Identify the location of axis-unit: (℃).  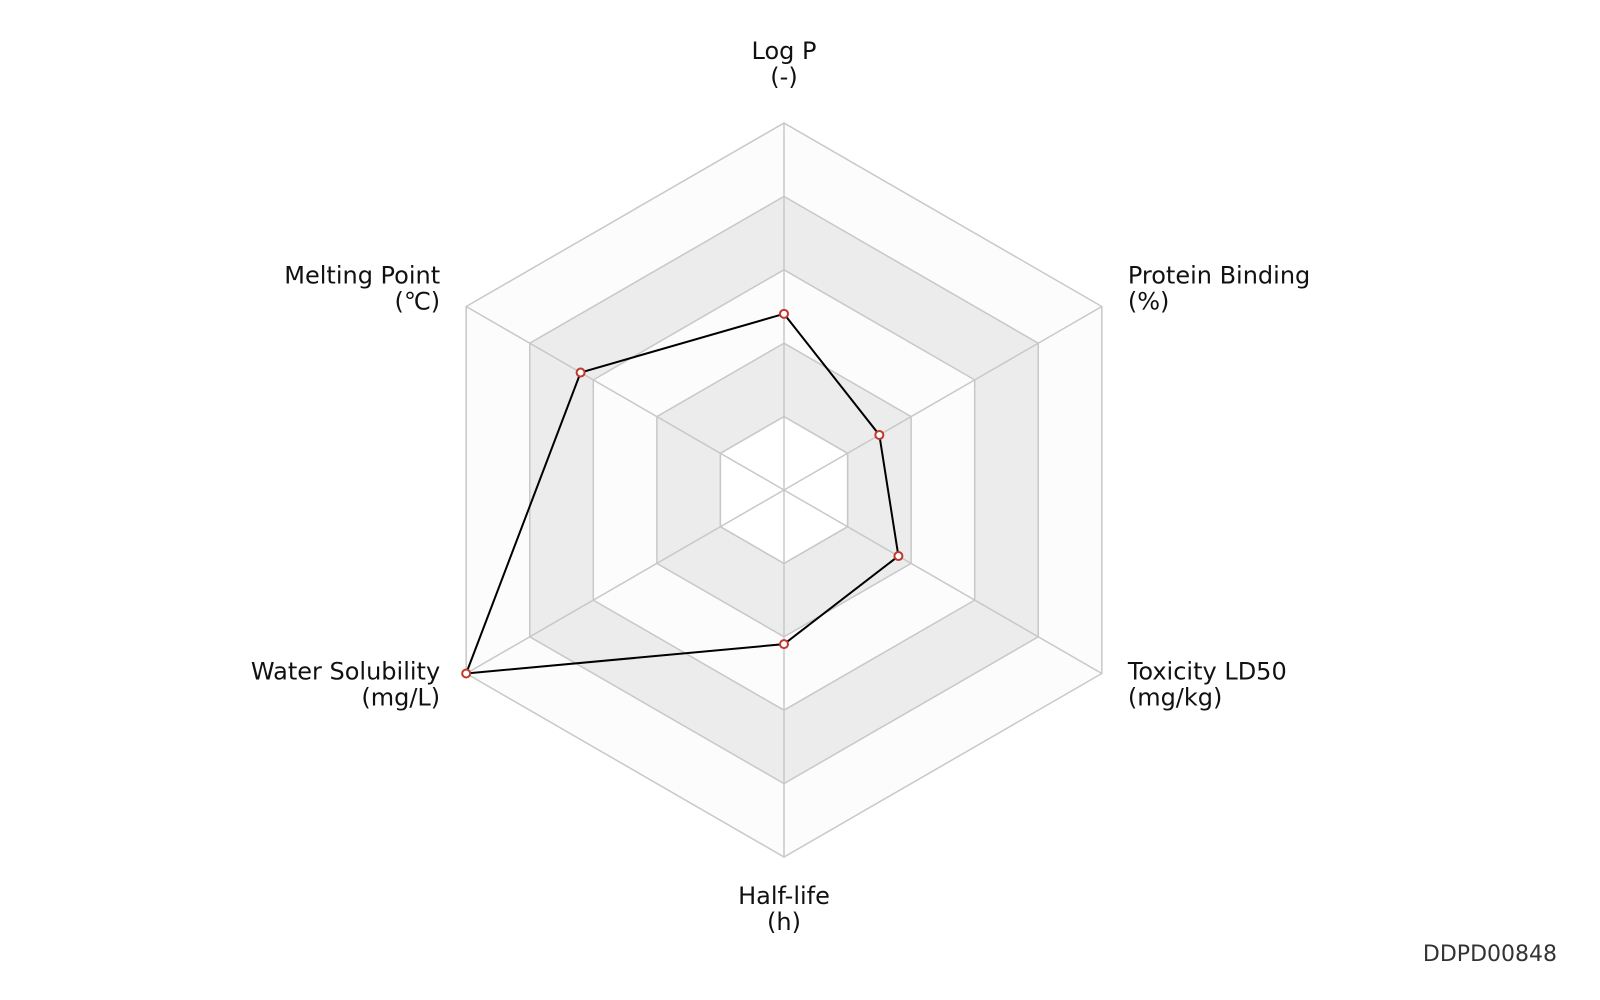
(417, 302).